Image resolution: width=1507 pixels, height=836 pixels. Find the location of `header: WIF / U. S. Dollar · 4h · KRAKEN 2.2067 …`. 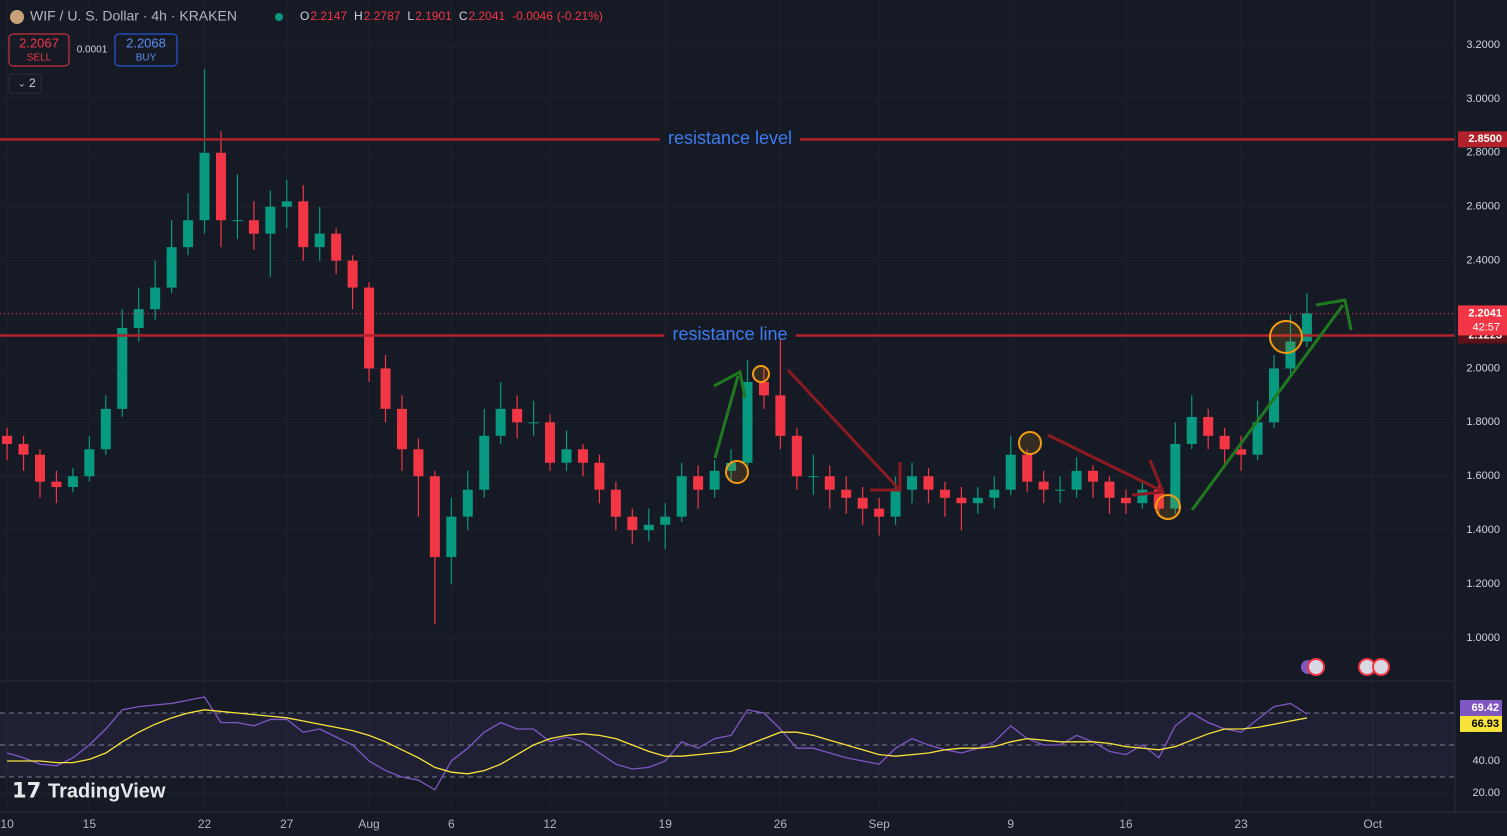

header: WIF / U. S. Dollar · 4h · KRAKEN 2.2067 … is located at coordinates (305, 51).